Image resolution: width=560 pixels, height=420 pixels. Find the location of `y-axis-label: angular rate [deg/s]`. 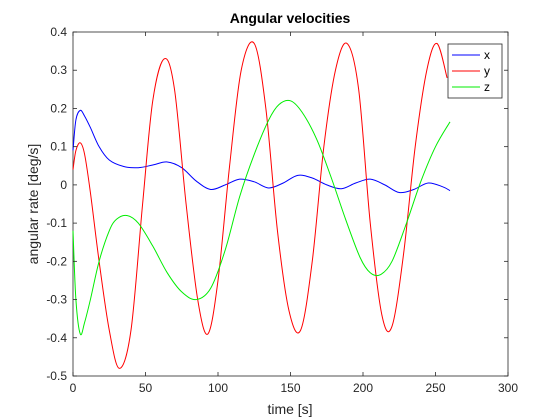

y-axis-label: angular rate [deg/s] is located at coordinates (33, 204).